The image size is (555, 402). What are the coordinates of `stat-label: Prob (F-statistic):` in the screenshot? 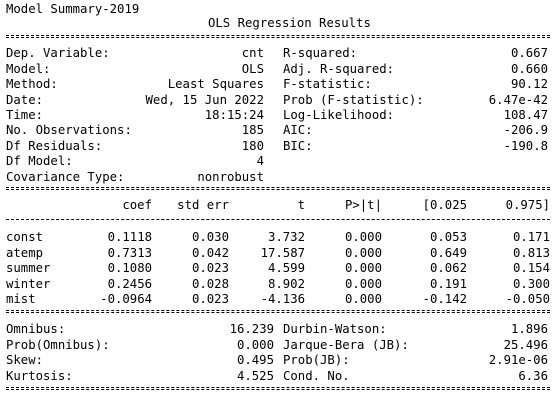 It's located at (353, 100).